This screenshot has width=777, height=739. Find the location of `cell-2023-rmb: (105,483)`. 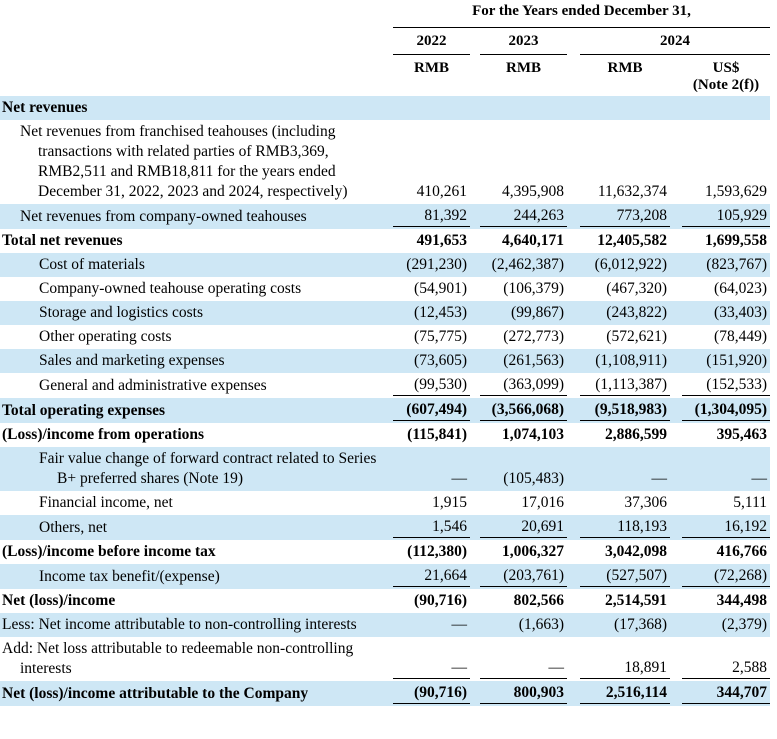

cell-2023-rmb: (105,483) is located at coordinates (533, 478).